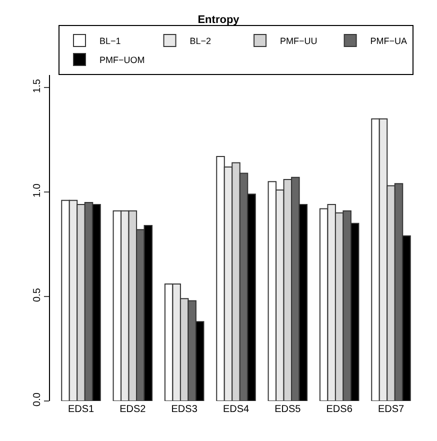 This screenshot has height=441, width=437. What do you see at coordinates (37, 85) in the screenshot?
I see `y-tick-label: 1.5` at bounding box center [37, 85].